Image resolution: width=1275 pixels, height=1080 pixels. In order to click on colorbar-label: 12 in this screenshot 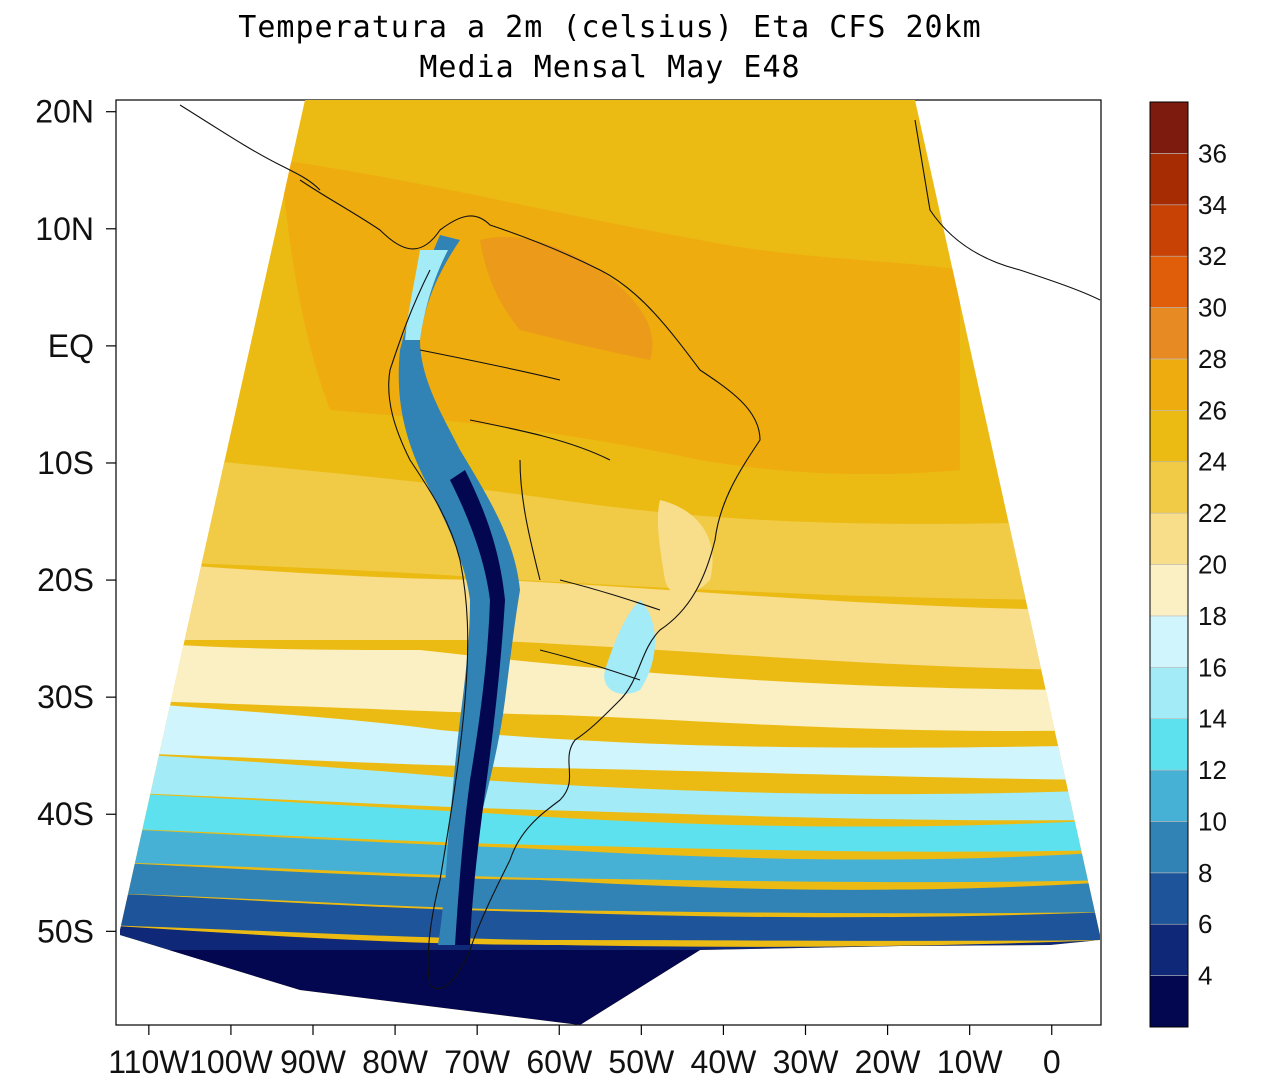, I will do `click(1212, 770)`.